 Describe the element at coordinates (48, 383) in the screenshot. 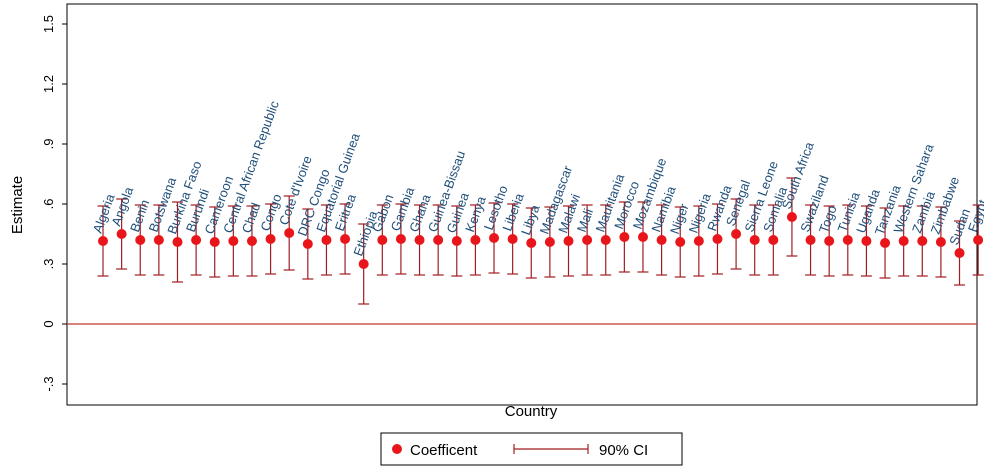

I see `y-tick-label: -.3` at that location.